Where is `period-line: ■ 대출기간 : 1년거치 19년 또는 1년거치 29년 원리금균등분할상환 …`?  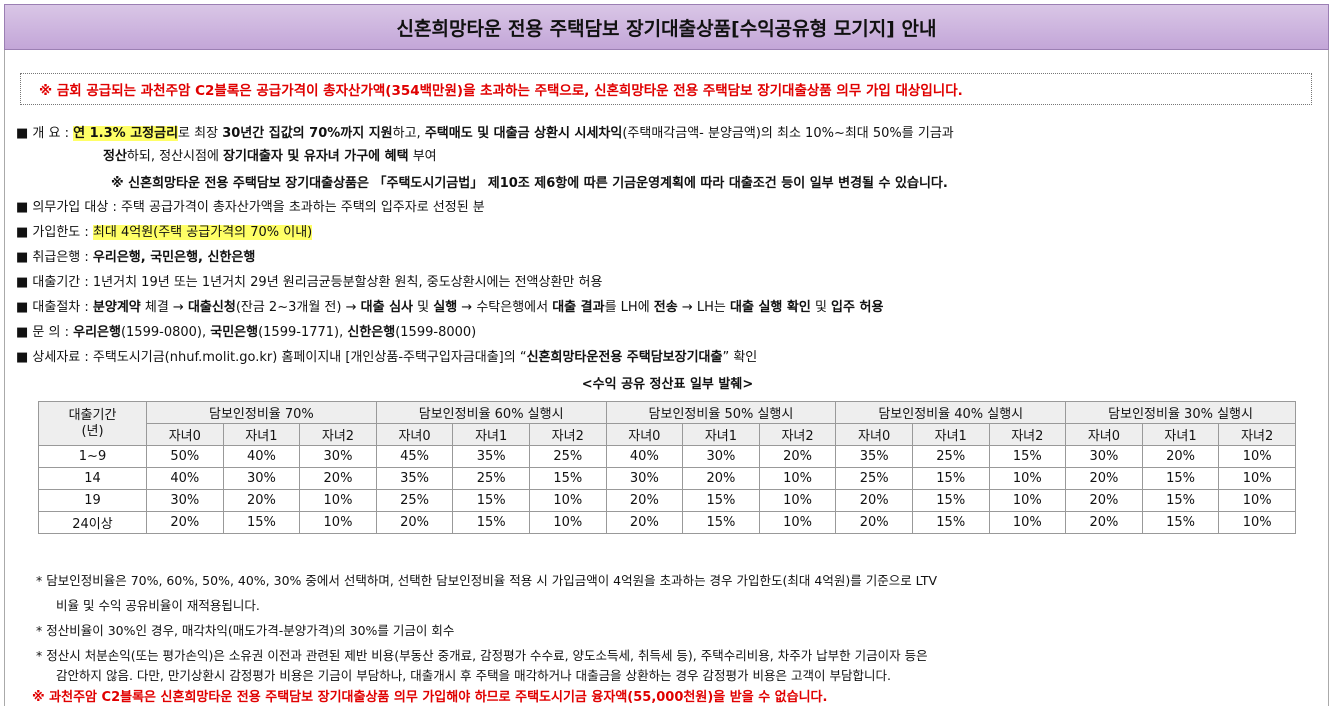
period-line: ■ 대출기간 : 1년거치 19년 또는 1년거치 29년 원리금균등분할상환 … is located at coordinates (309, 282).